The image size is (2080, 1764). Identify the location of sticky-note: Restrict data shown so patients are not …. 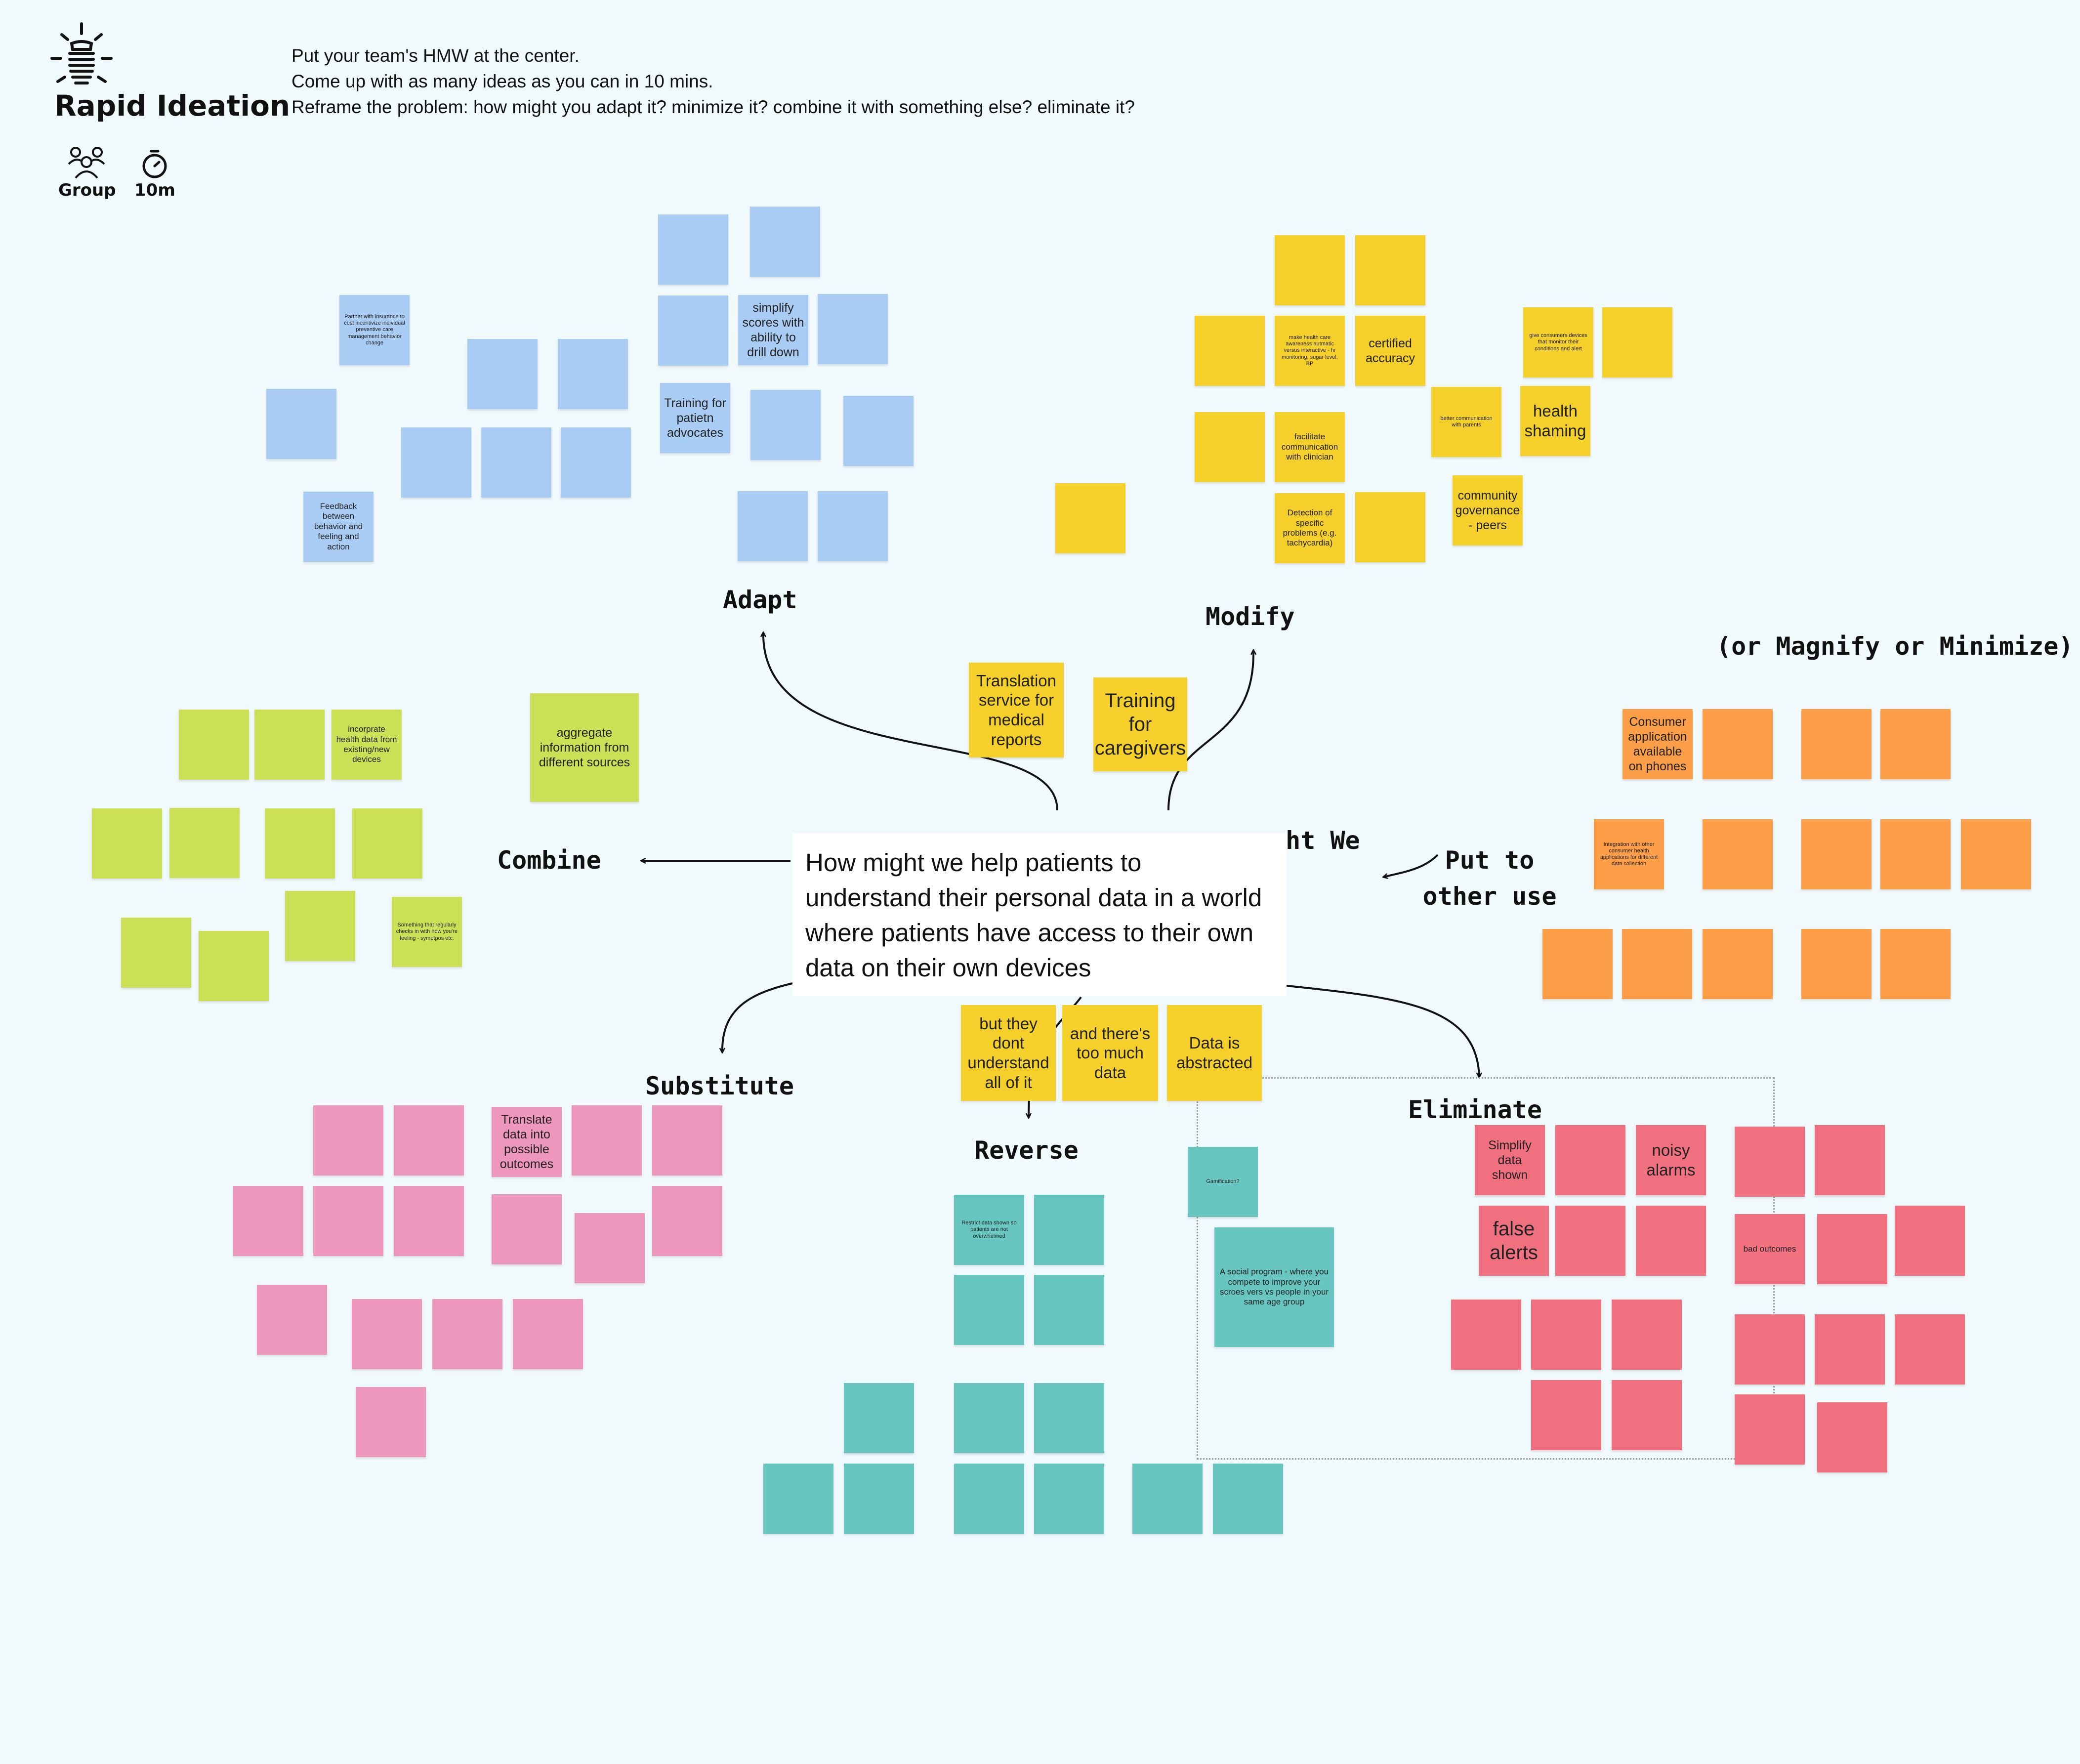
(989, 1230).